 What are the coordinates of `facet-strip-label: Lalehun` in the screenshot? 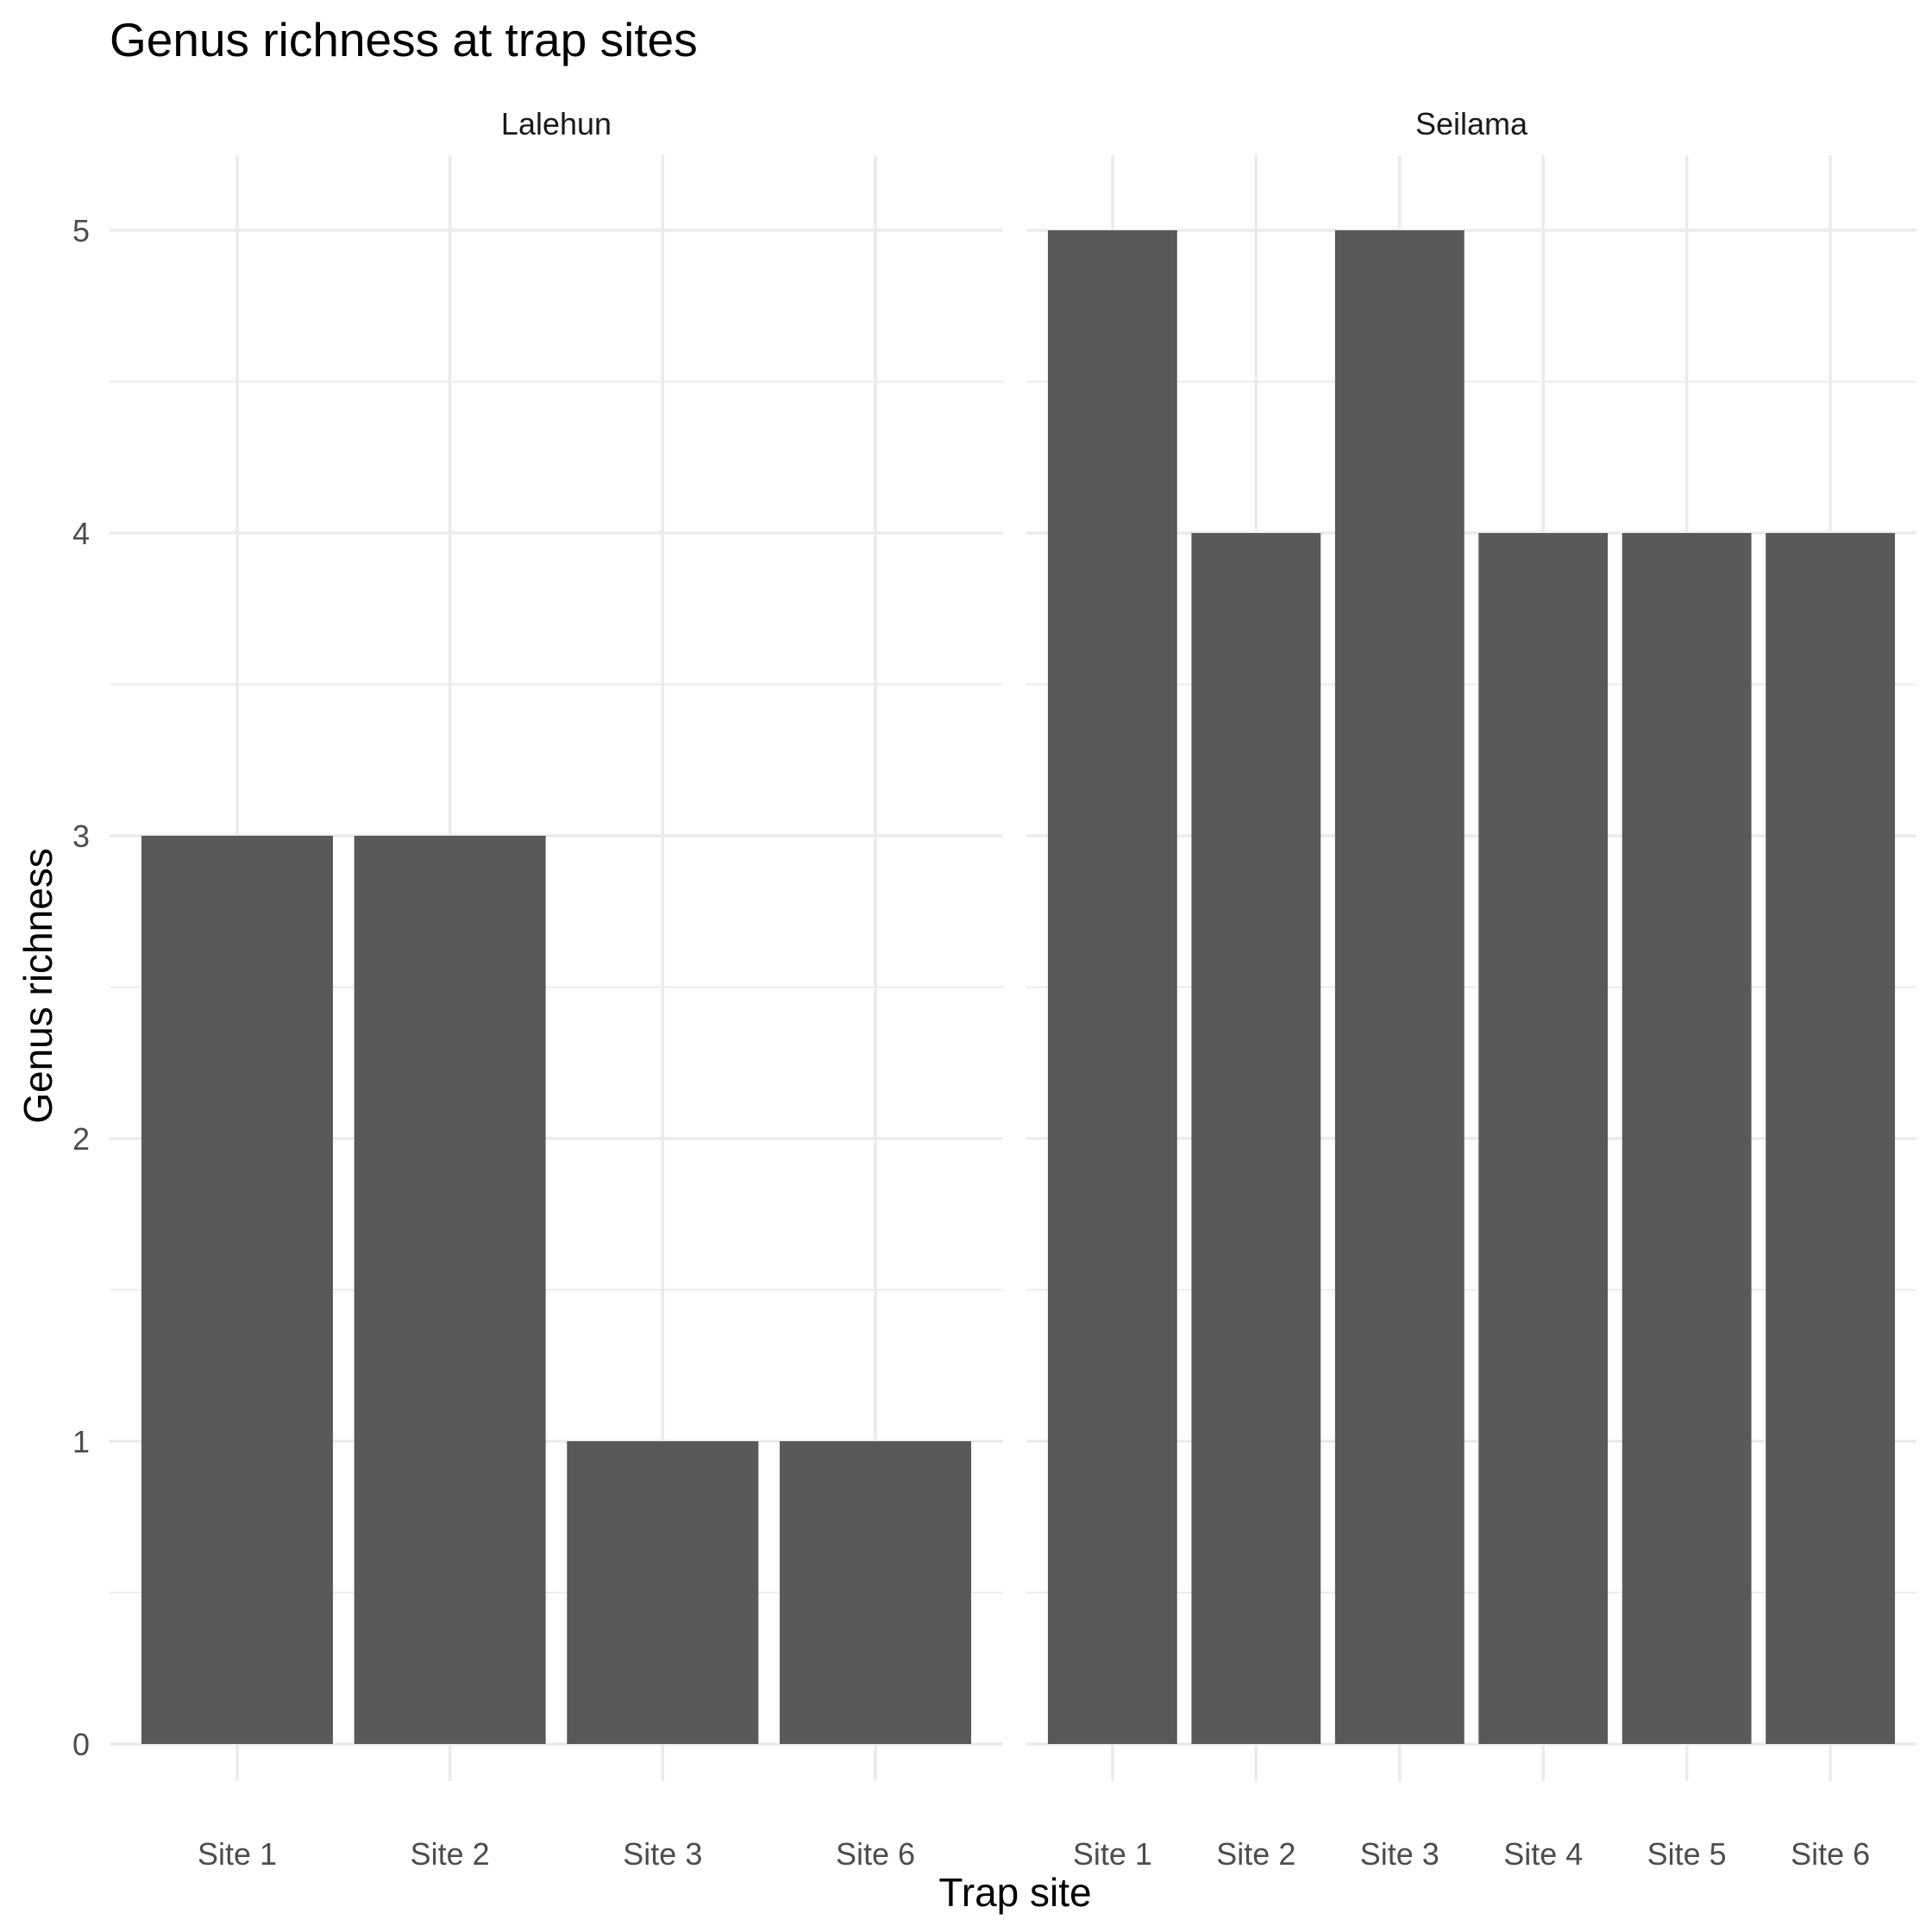 It's located at (557, 124).